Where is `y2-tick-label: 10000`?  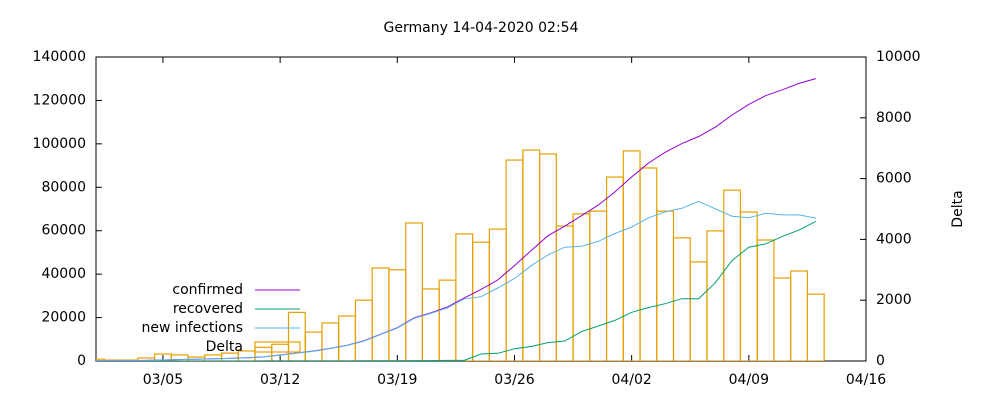
y2-tick-label: 10000 is located at coordinates (898, 57).